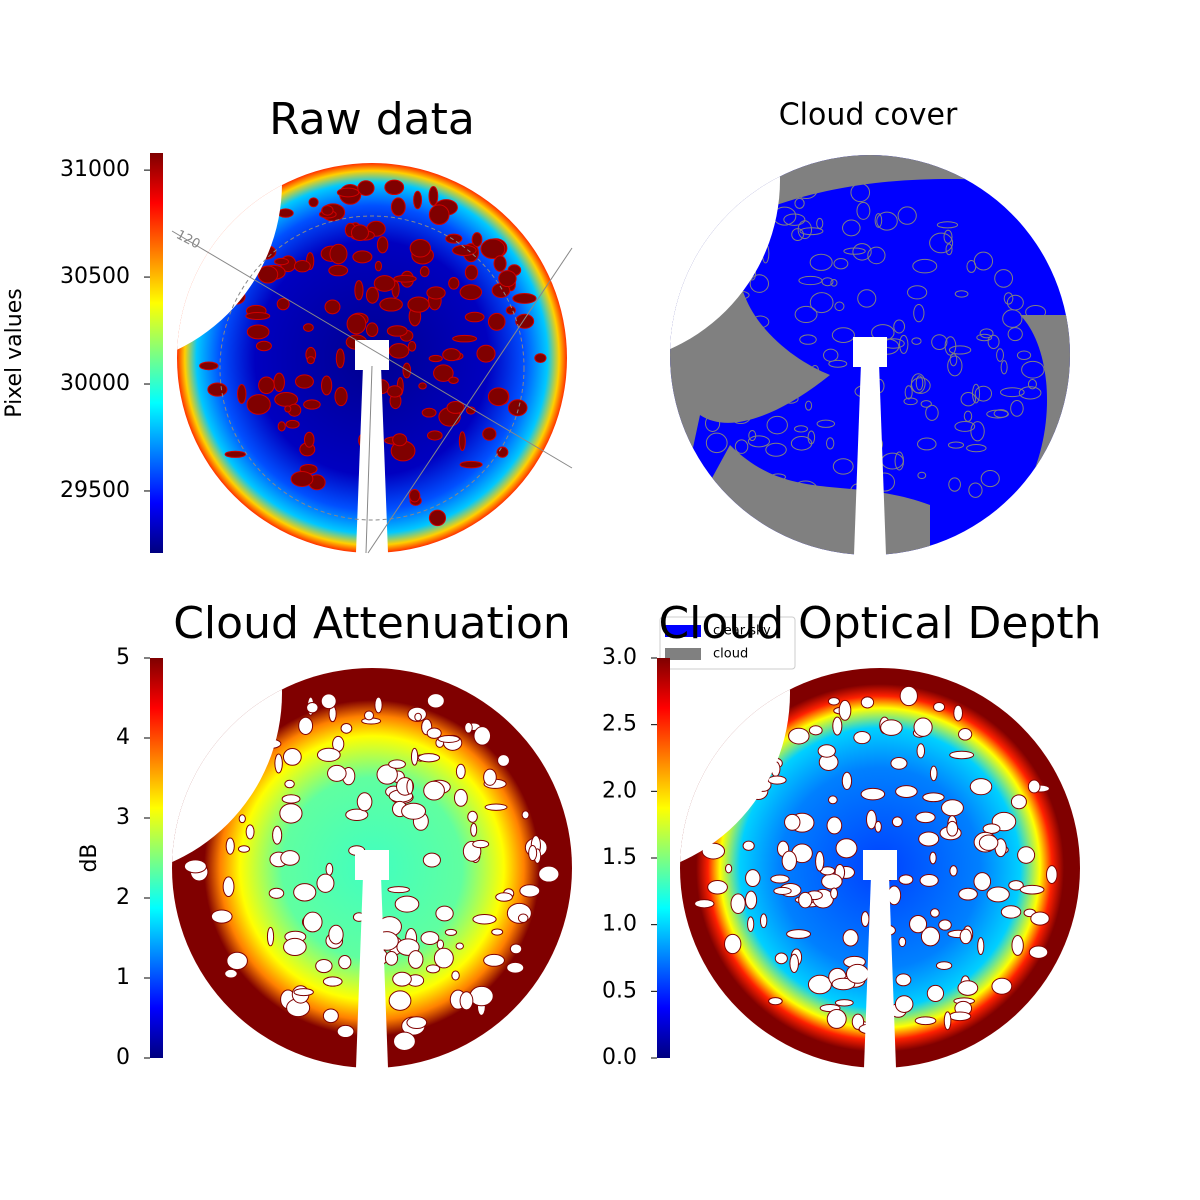  Describe the element at coordinates (619, 724) in the screenshot. I see `colorbar-tick-label: 2.5` at that location.